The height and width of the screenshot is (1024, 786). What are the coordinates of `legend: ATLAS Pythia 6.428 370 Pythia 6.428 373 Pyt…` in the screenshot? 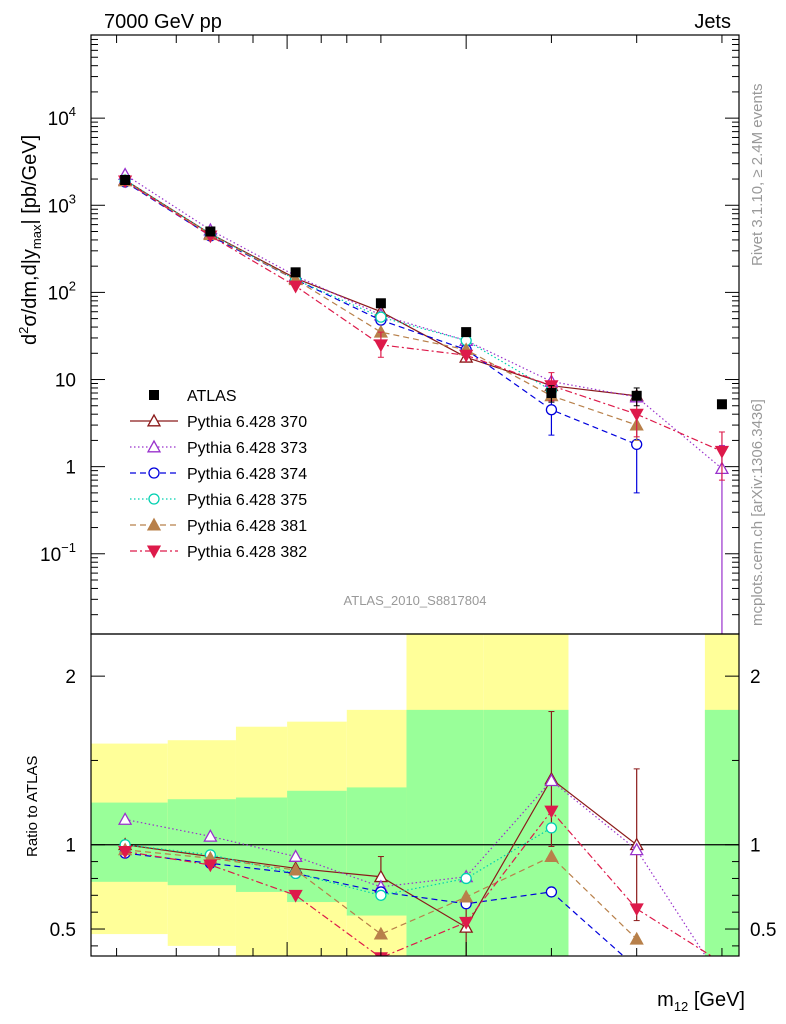 It's located at (218, 474).